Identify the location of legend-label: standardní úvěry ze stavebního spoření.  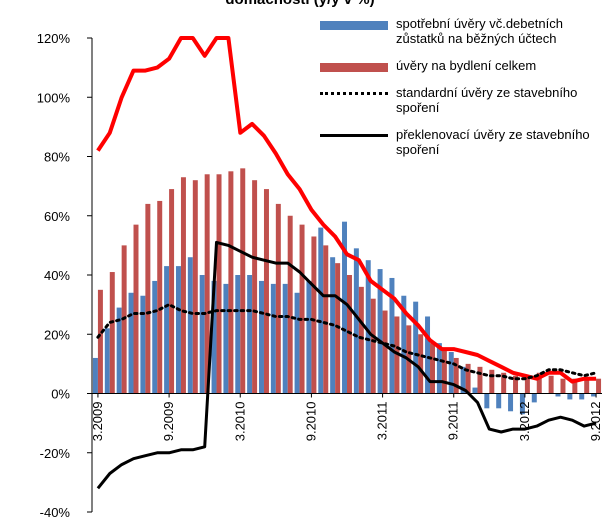
(487, 100).